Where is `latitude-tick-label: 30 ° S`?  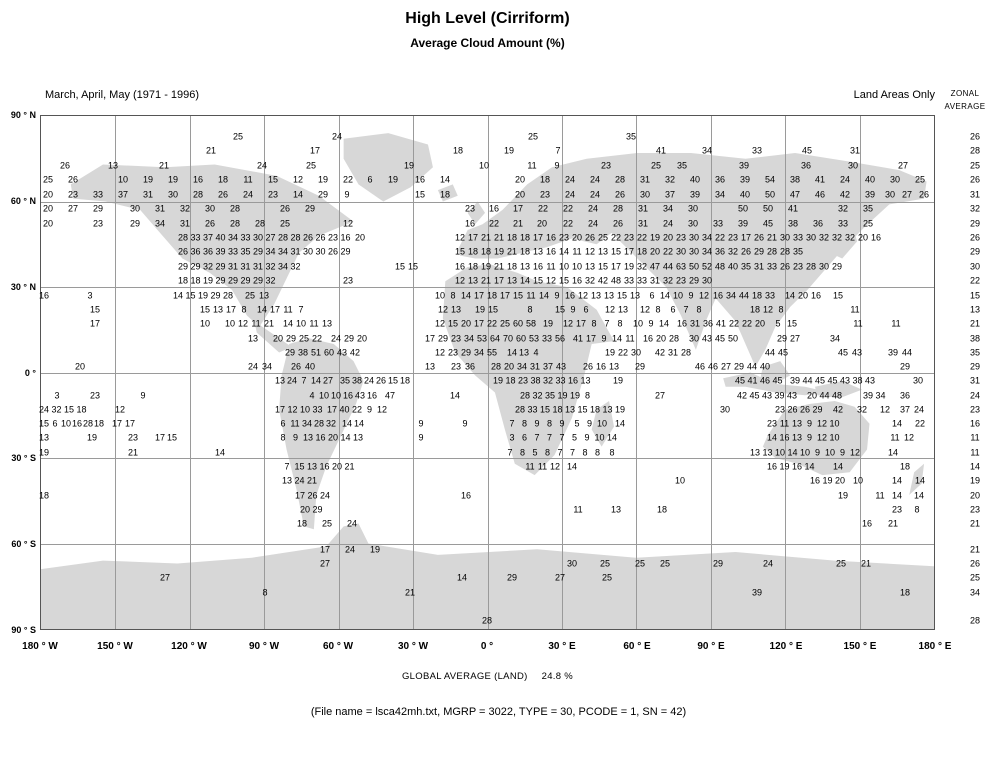 latitude-tick-label: 30 ° S is located at coordinates (23, 458).